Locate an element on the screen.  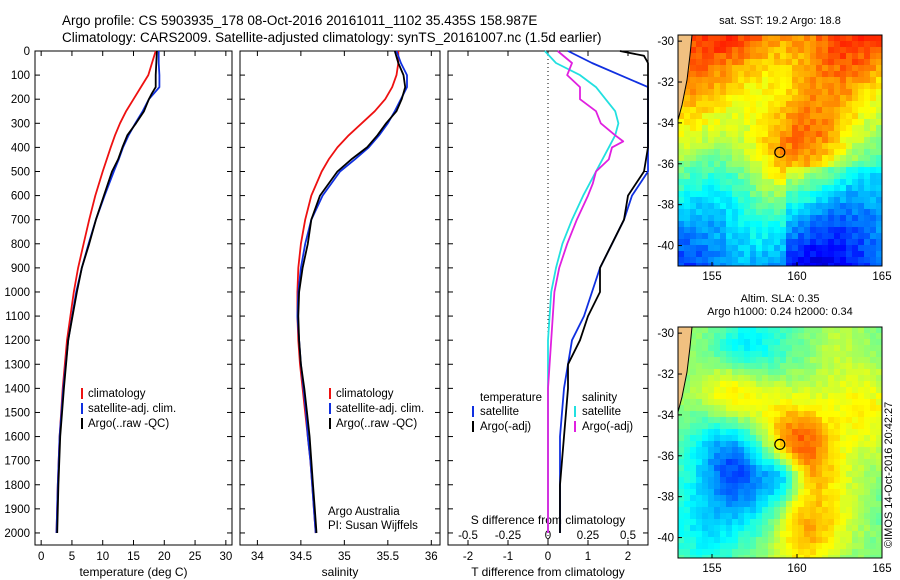
depth-ytick-label: 1500 is located at coordinates (17, 413).